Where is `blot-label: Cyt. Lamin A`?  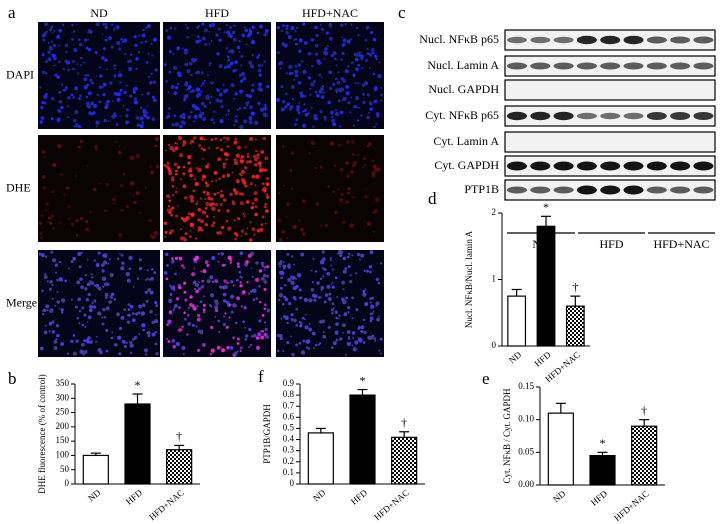 blot-label: Cyt. Lamin A is located at coordinates (466, 141).